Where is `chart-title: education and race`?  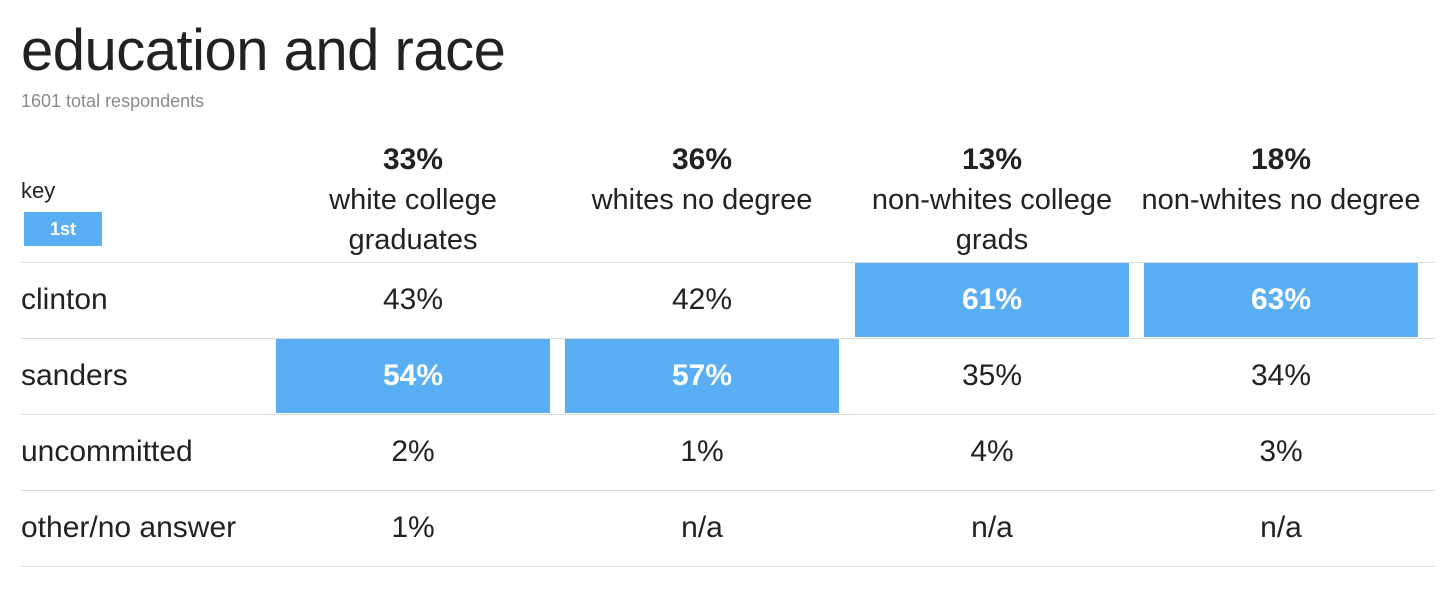 chart-title: education and race is located at coordinates (263, 50).